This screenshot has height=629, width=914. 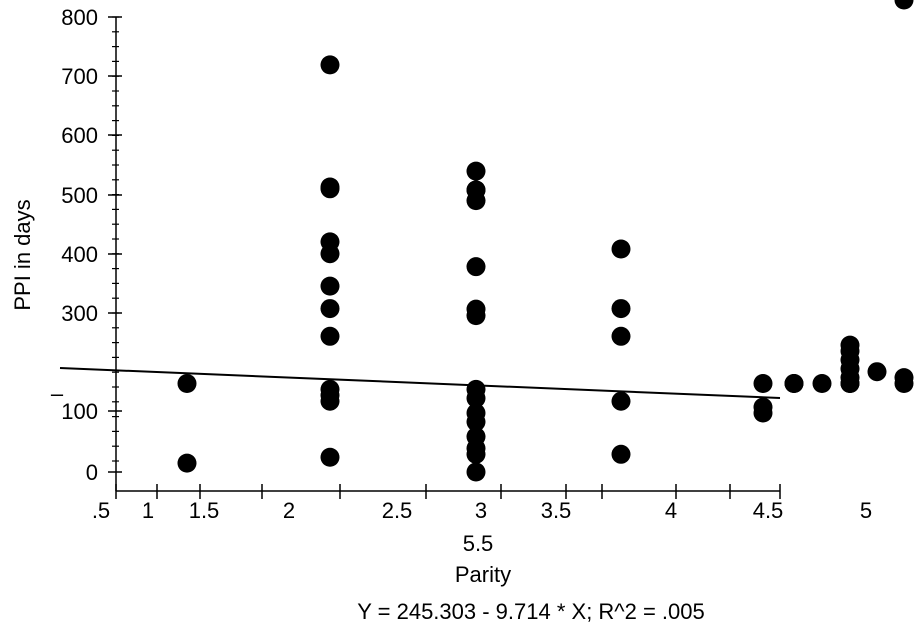 What do you see at coordinates (481, 510) in the screenshot?
I see `x-tick-label: 3` at bounding box center [481, 510].